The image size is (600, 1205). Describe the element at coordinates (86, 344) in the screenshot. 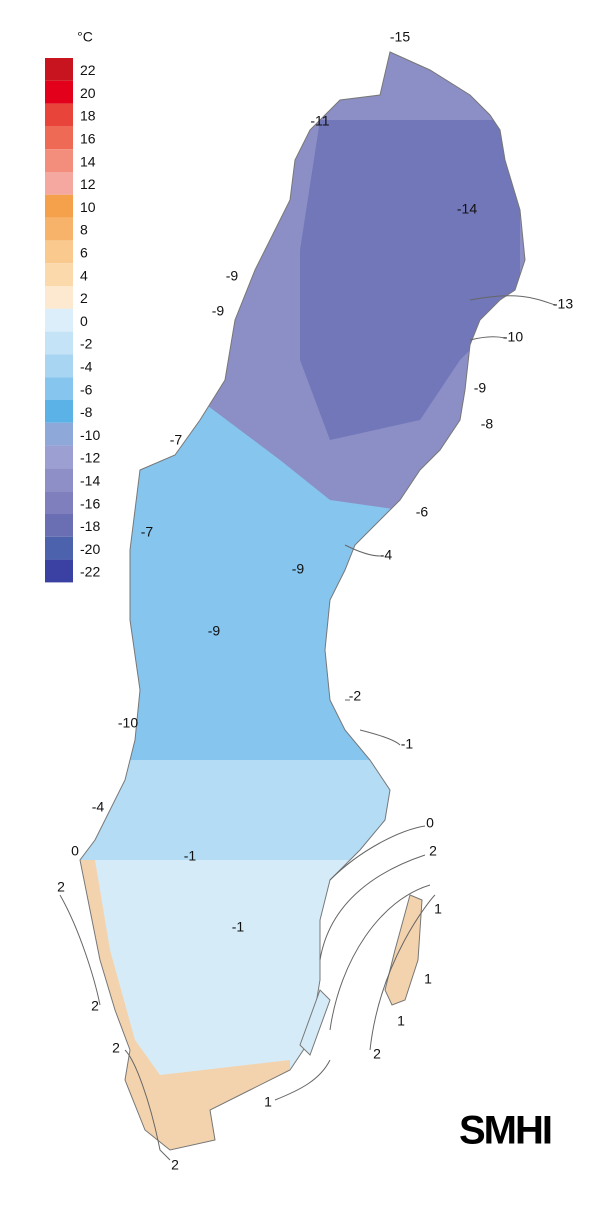

I see `legend-label: -2` at that location.